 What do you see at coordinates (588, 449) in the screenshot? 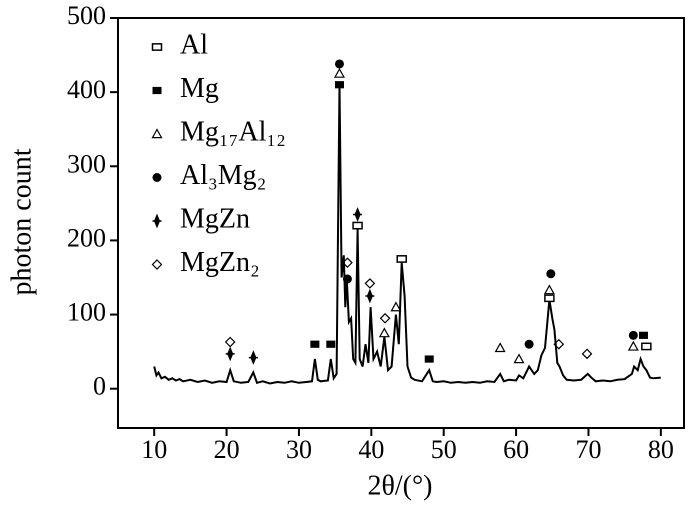
I see `x-tick-label: 70` at bounding box center [588, 449].